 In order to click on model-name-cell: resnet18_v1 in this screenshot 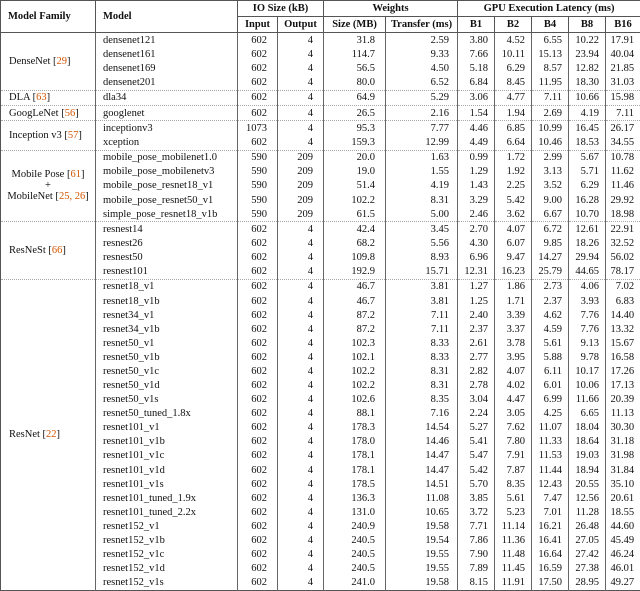, I will do `click(166, 286)`.